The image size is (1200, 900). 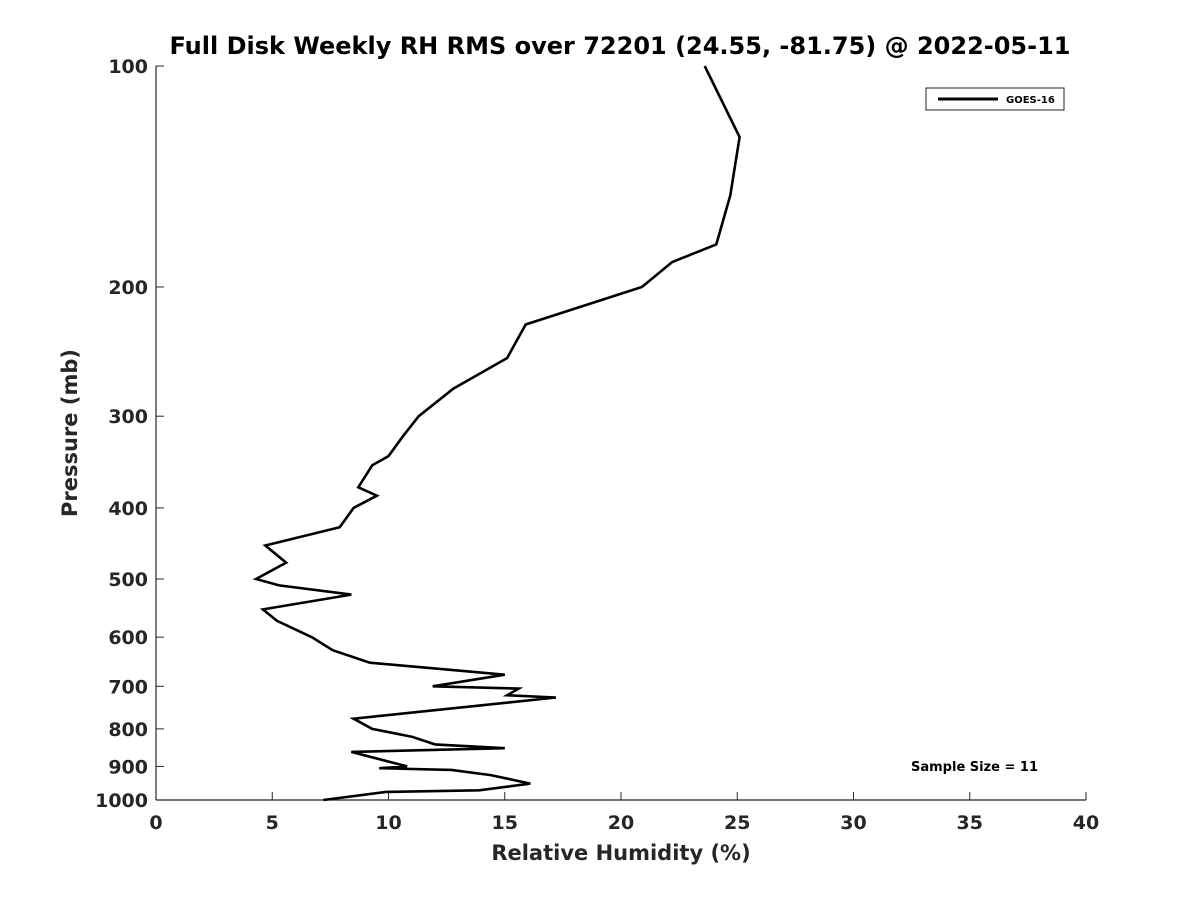 I want to click on y-tick-label: 300, so click(x=128, y=417).